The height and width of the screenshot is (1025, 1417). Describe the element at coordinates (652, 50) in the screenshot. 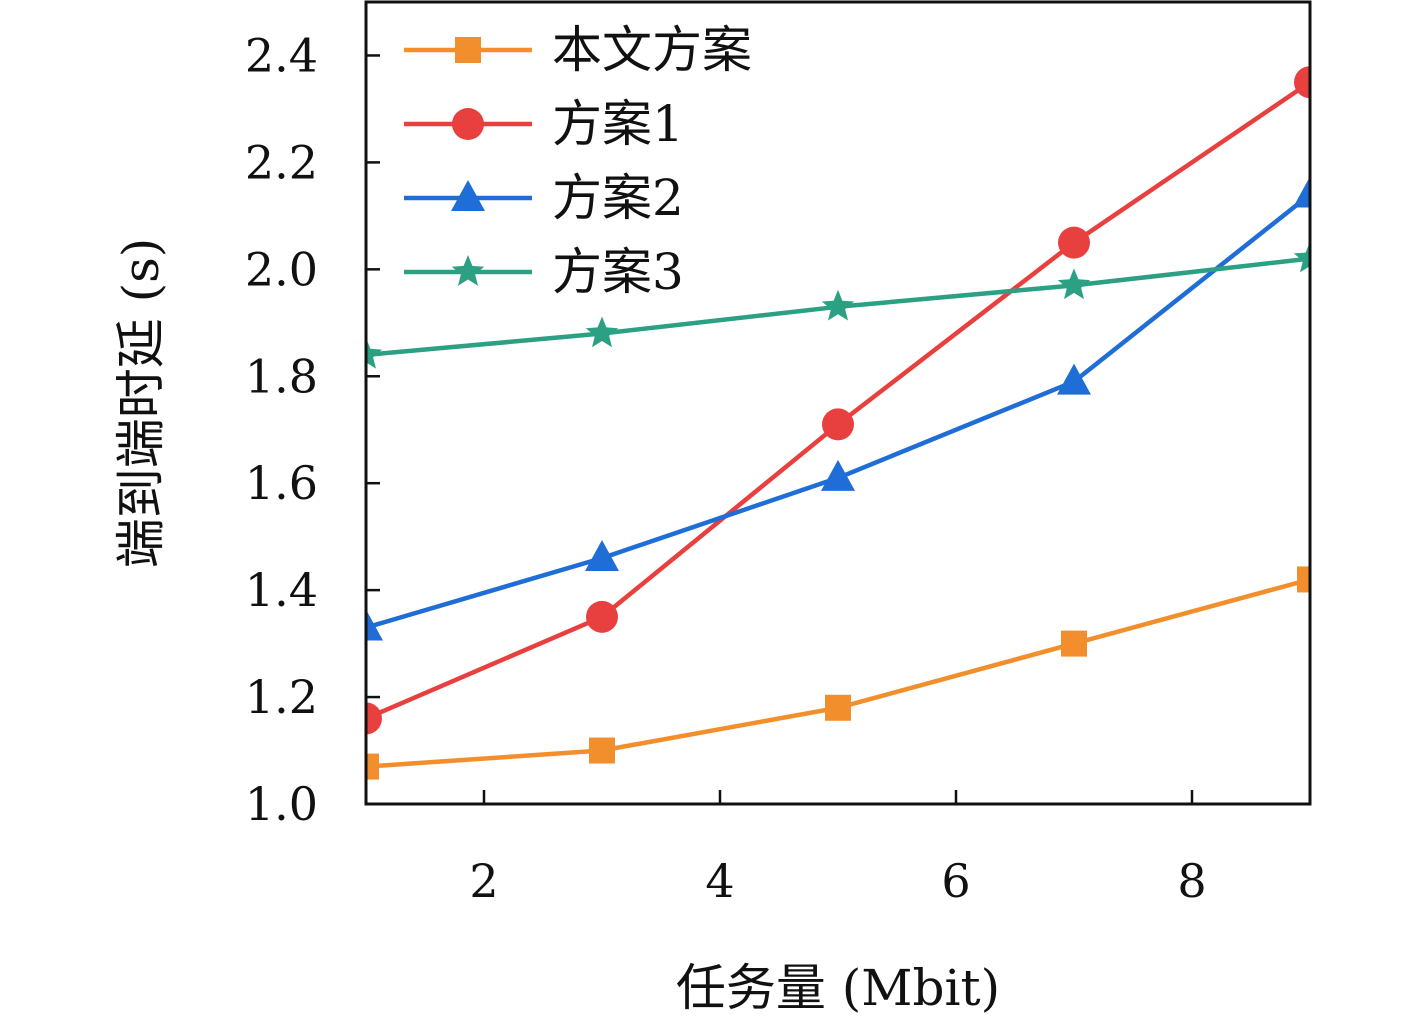

I see `legend-label: 本文方案` at that location.